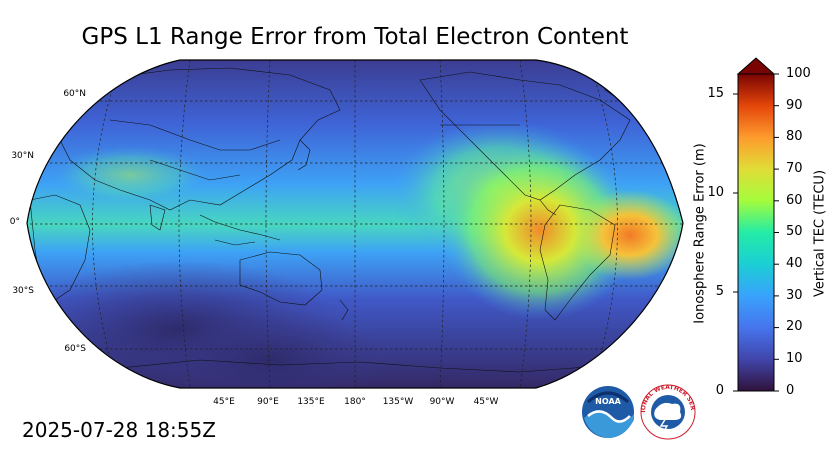 The width and height of the screenshot is (832, 468). What do you see at coordinates (311, 402) in the screenshot?
I see `lon-label-135e: 135°E` at bounding box center [311, 402].